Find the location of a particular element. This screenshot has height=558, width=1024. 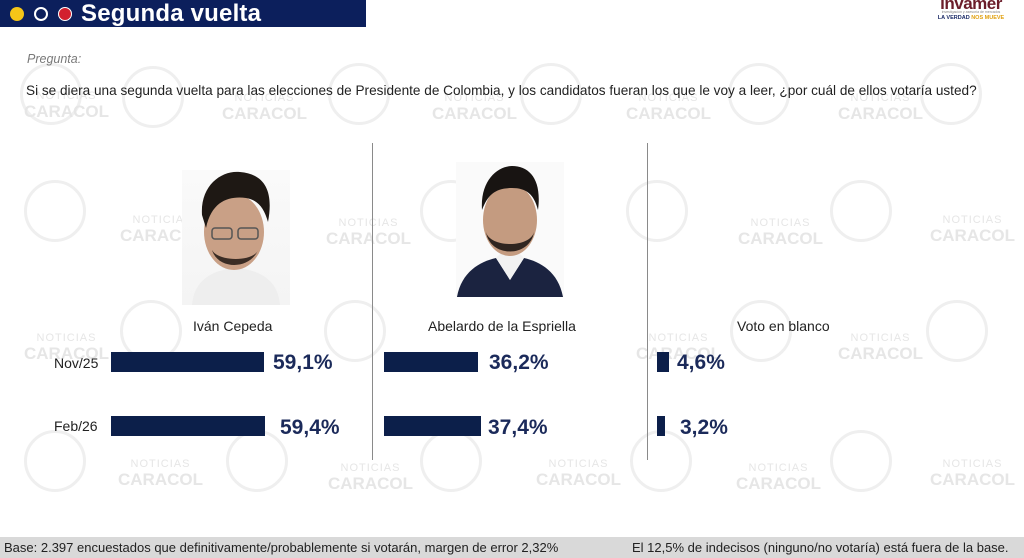

header-bar: Segunda vuelta is located at coordinates (183, 13).